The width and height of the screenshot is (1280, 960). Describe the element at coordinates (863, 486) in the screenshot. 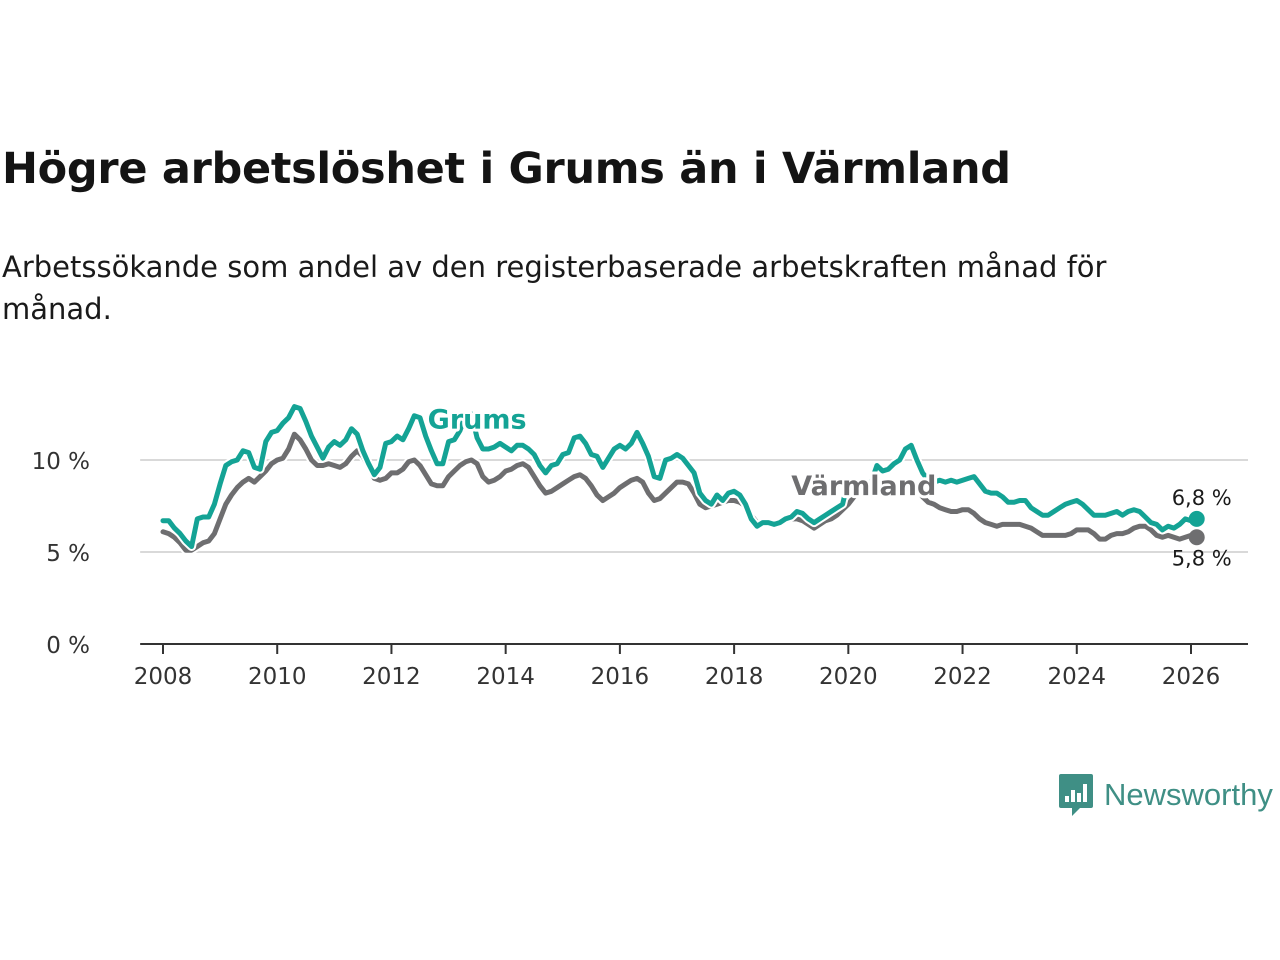

I see `series-name-label-värmland: Värmland` at that location.